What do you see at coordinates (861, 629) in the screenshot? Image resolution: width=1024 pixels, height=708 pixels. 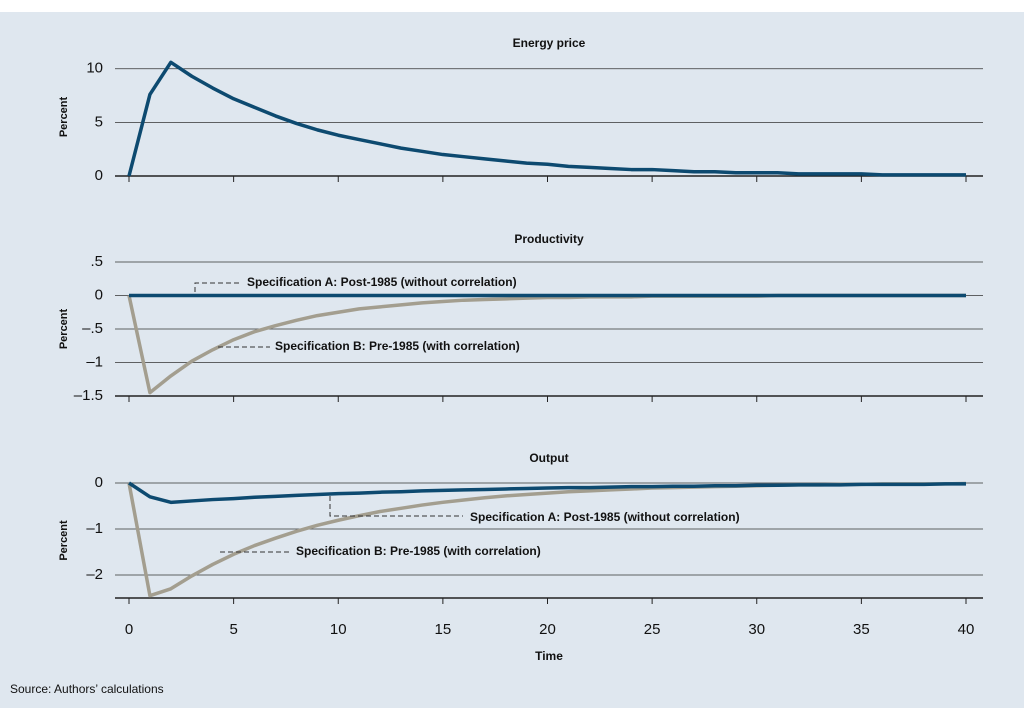 I see `x-tick-label: 35` at bounding box center [861, 629].